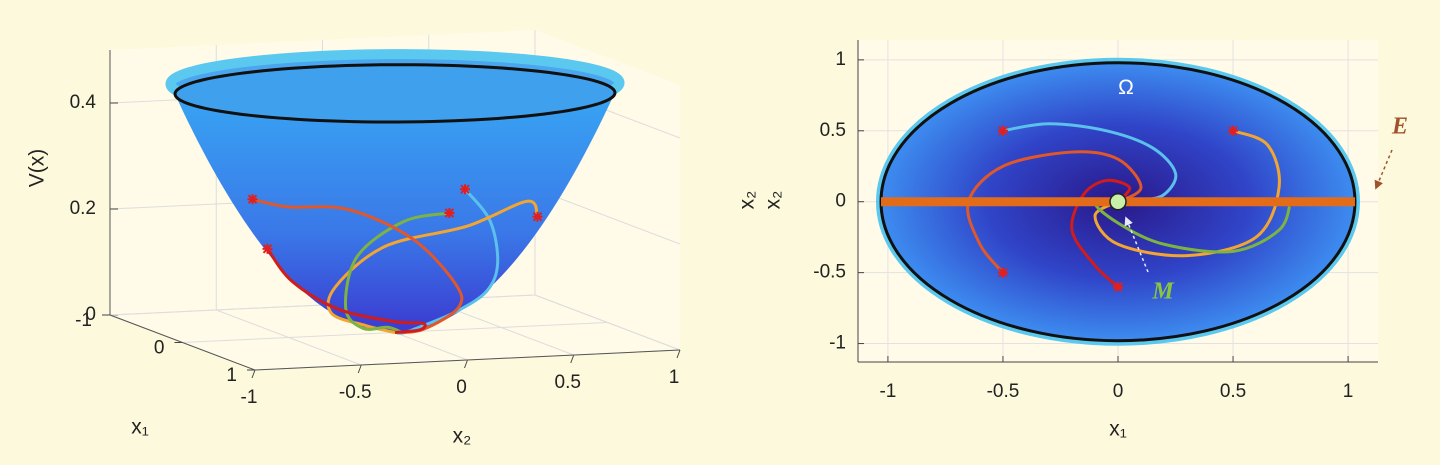  What do you see at coordinates (1163, 292) in the screenshot?
I see `point-label: M` at bounding box center [1163, 292].